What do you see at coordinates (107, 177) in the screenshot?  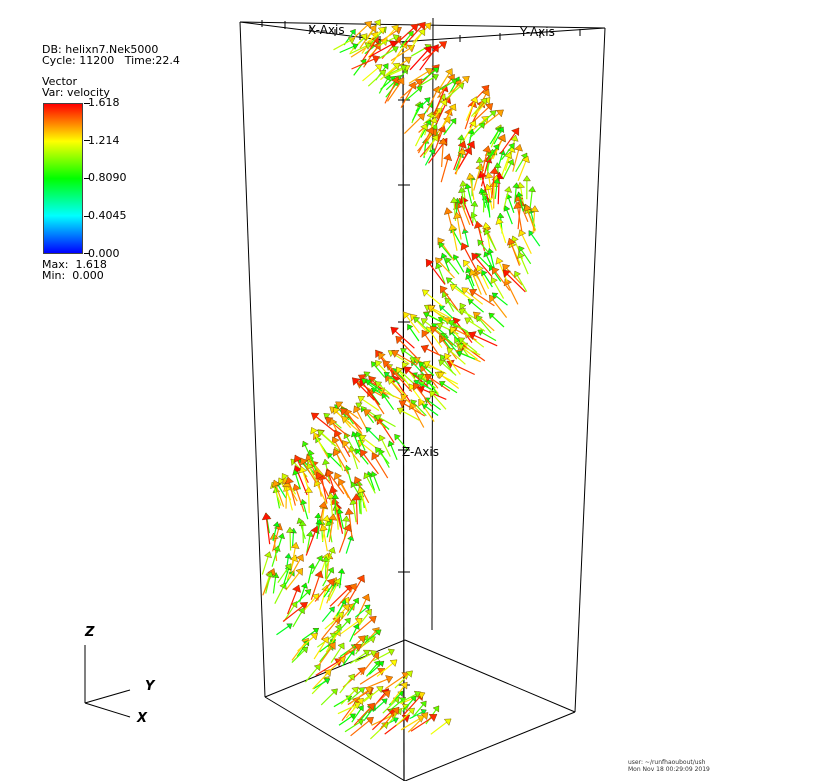 I see `legend-label: 0.8090` at bounding box center [107, 177].